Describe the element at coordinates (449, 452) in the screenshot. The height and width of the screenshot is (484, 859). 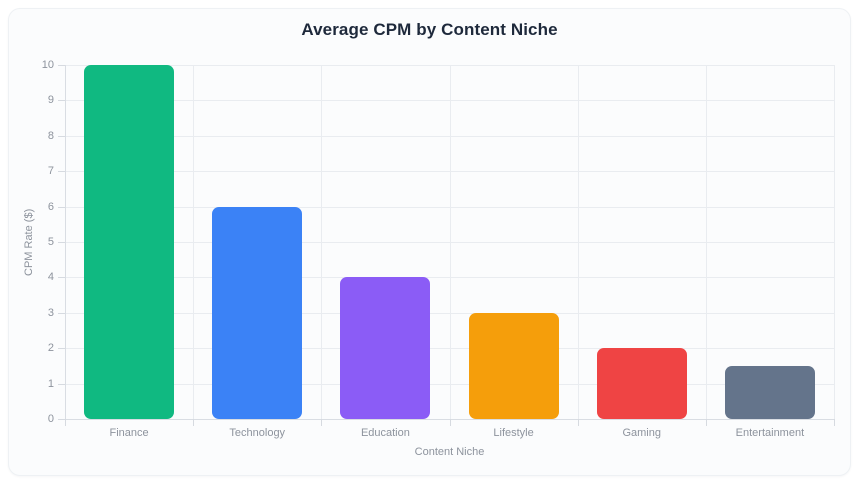
I see `x-axis-title: Content Niche` at that location.